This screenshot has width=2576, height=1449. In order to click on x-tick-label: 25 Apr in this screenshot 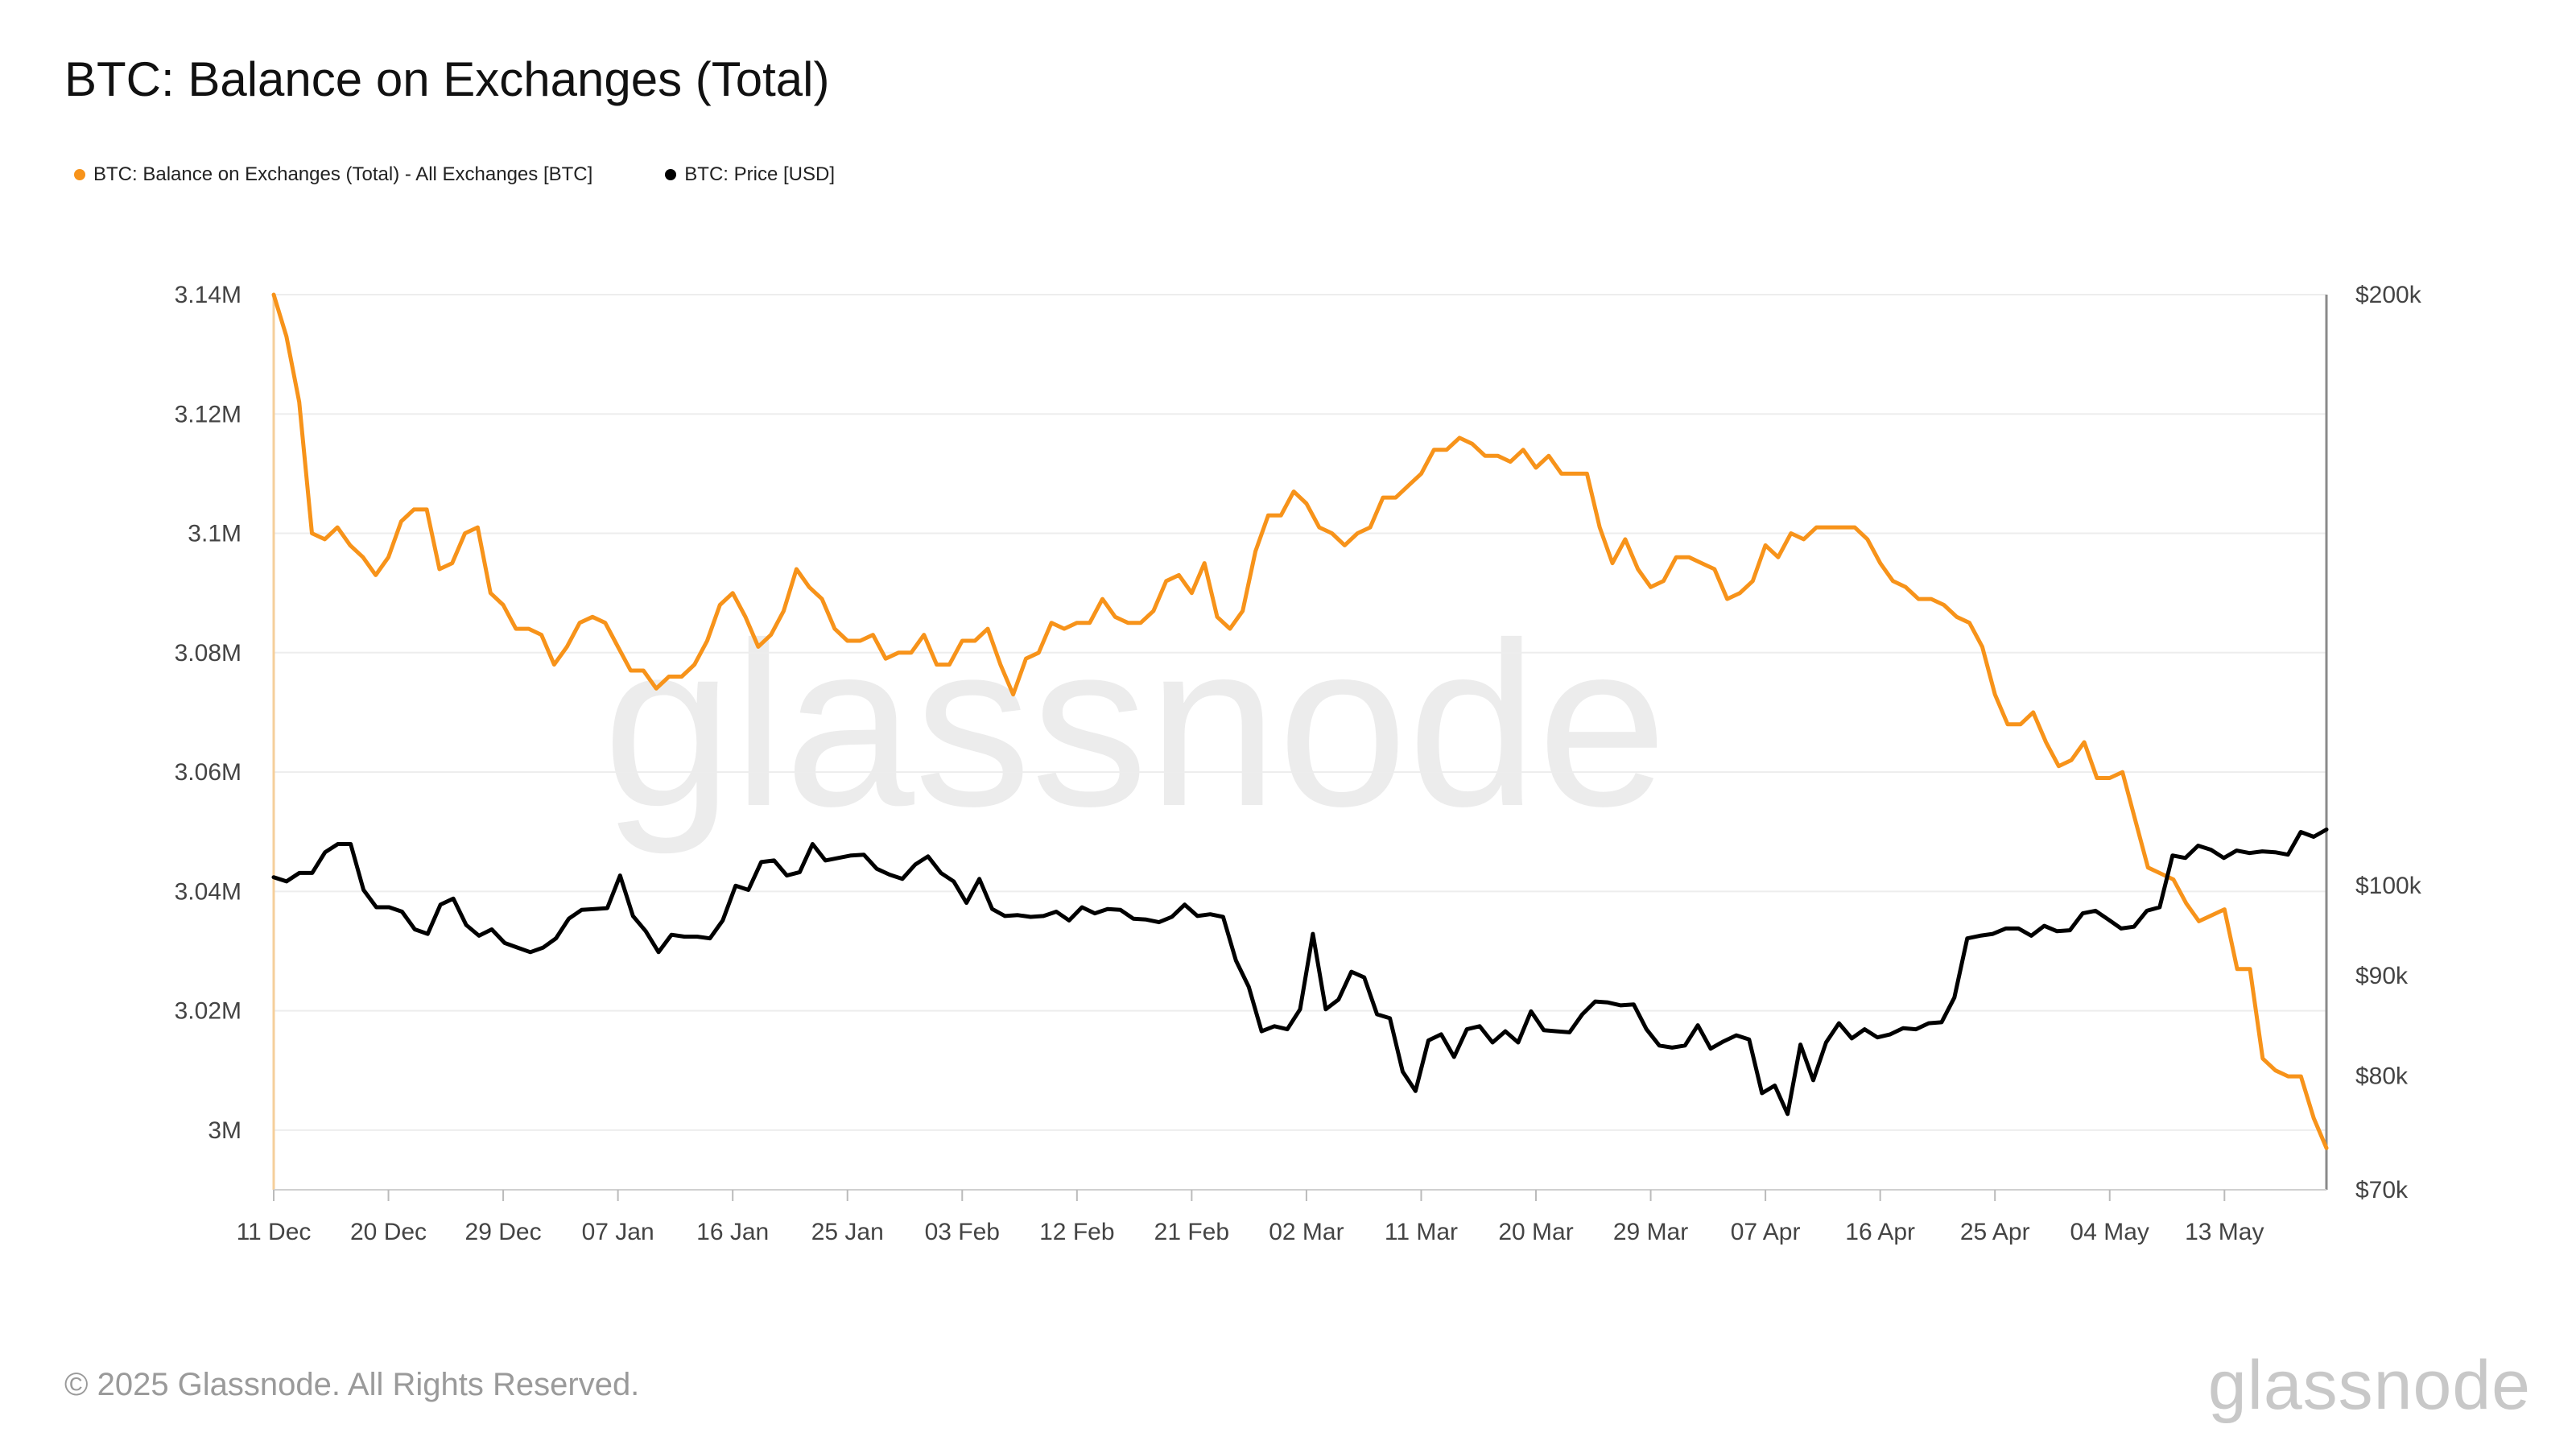, I will do `click(1995, 1232)`.